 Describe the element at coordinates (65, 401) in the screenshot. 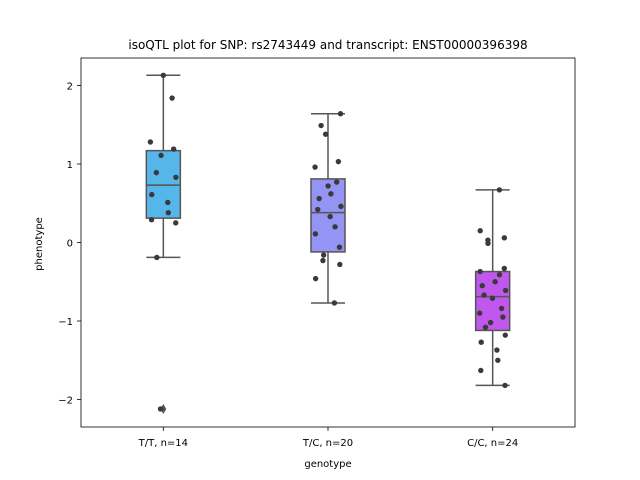

I see `y-tick-label: −2` at that location.